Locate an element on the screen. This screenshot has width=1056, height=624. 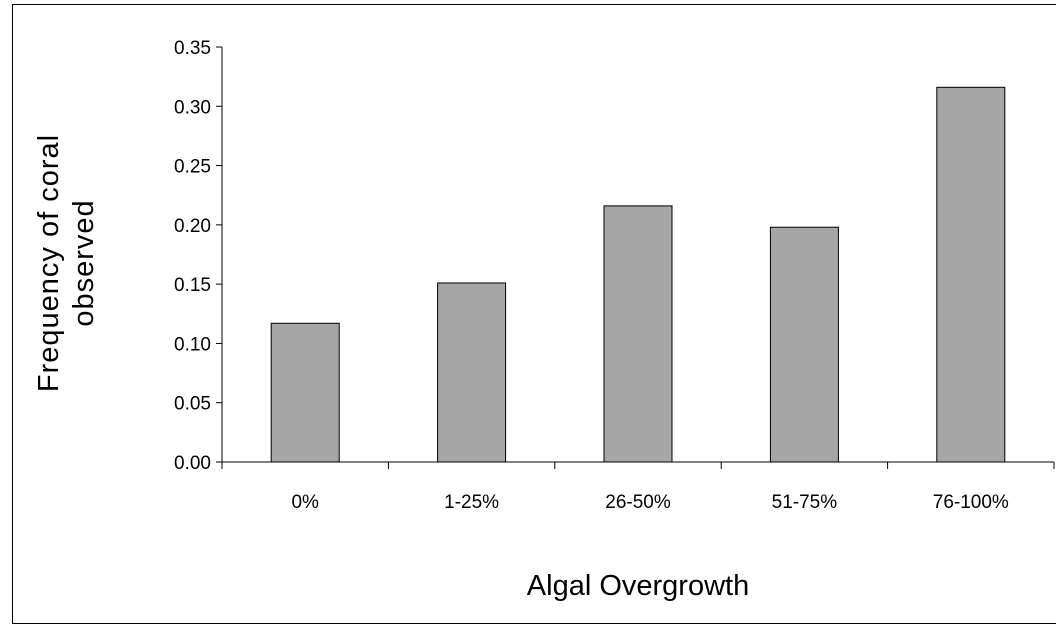
x-tick-label: 1-25% is located at coordinates (471, 502).